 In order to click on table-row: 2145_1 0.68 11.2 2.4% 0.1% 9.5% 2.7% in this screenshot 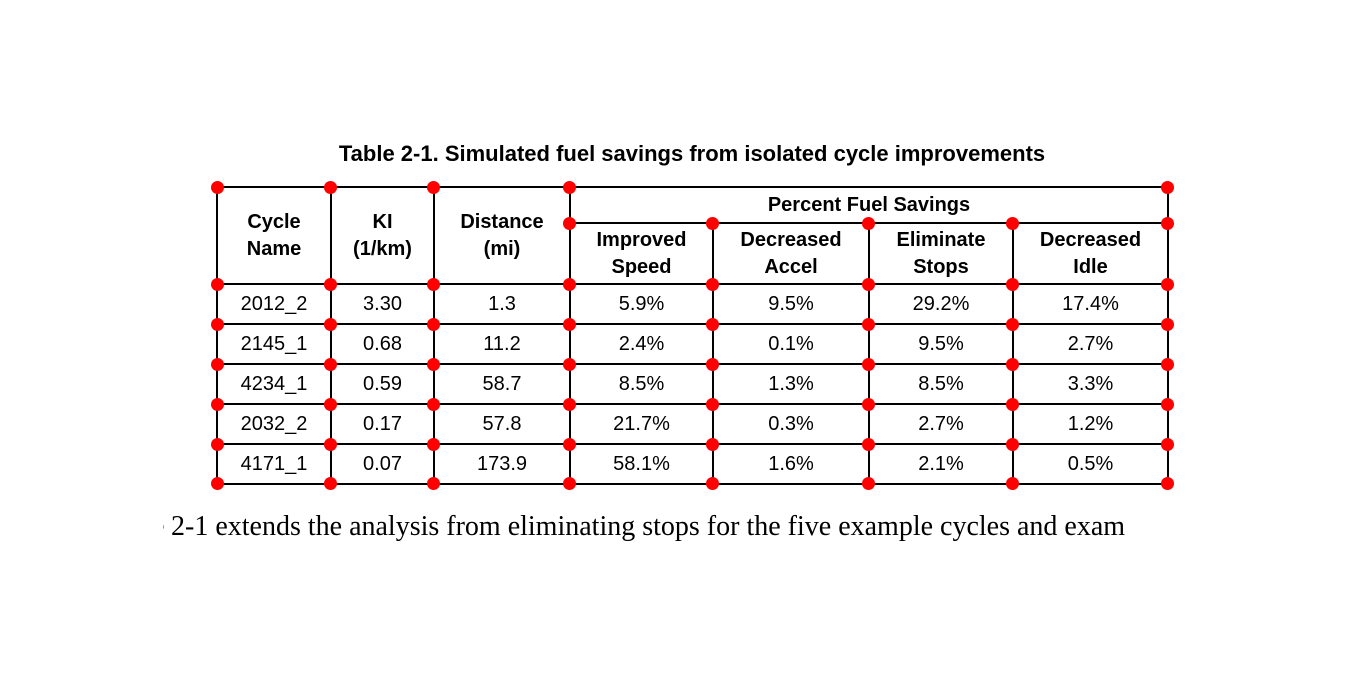, I will do `click(692, 344)`.